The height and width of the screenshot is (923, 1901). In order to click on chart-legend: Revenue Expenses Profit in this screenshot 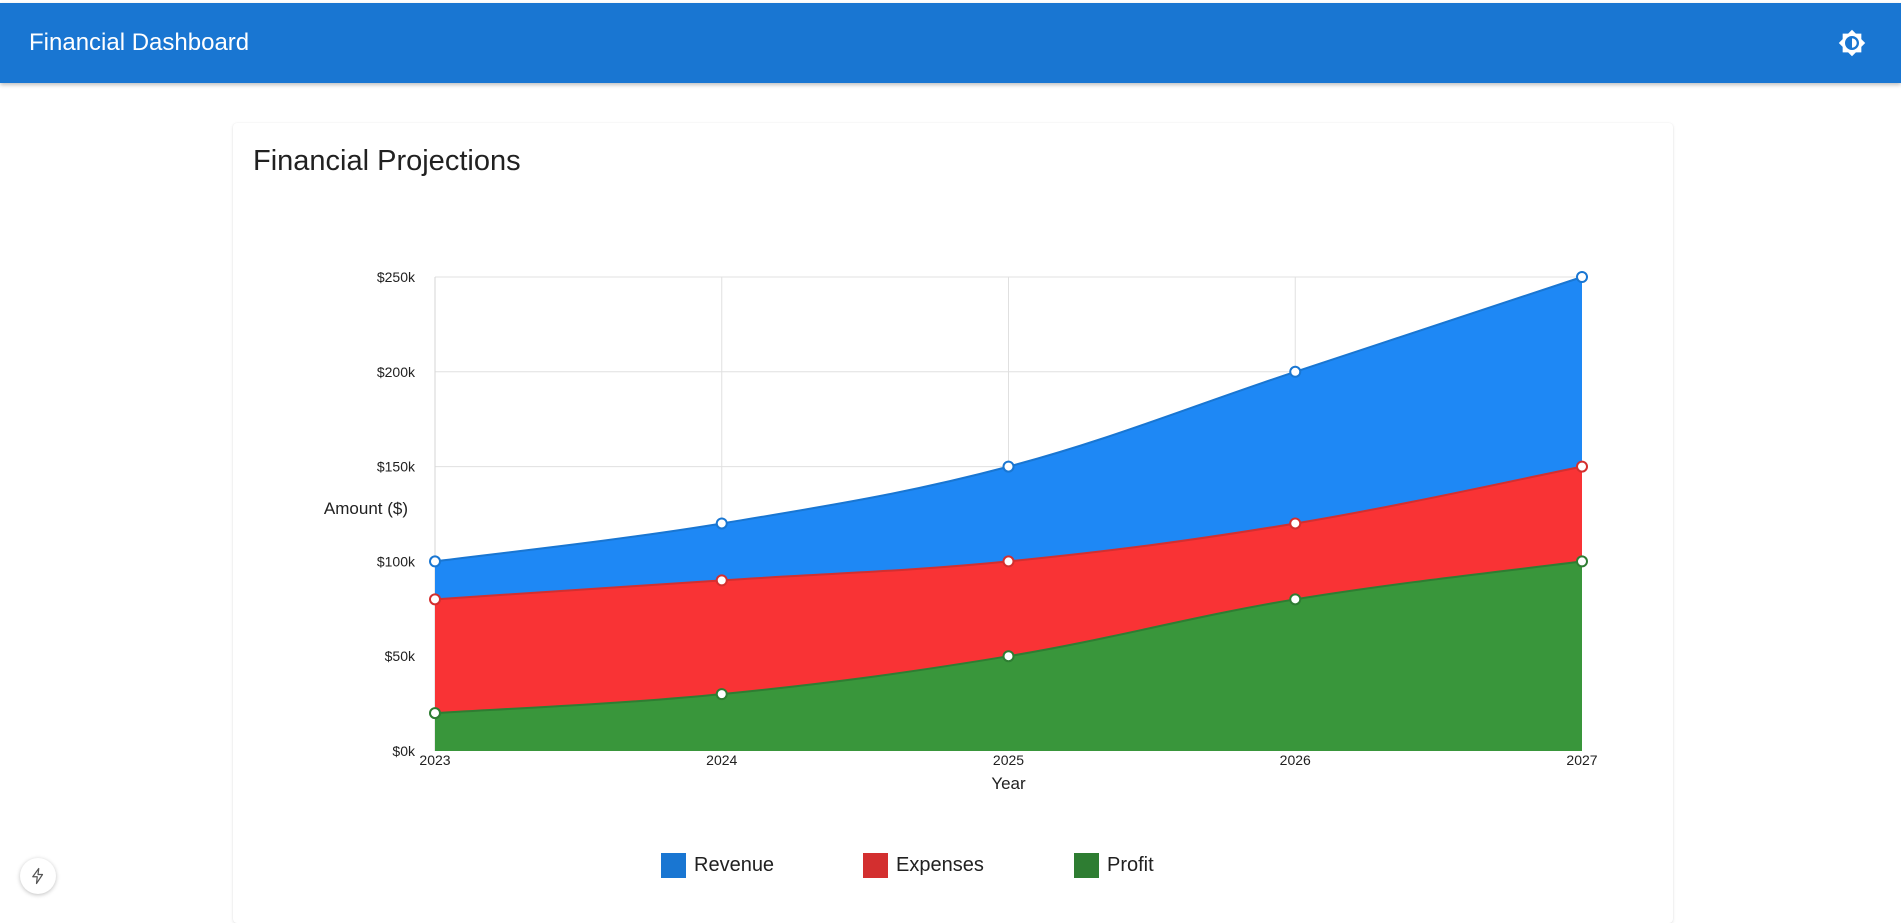, I will do `click(953, 873)`.